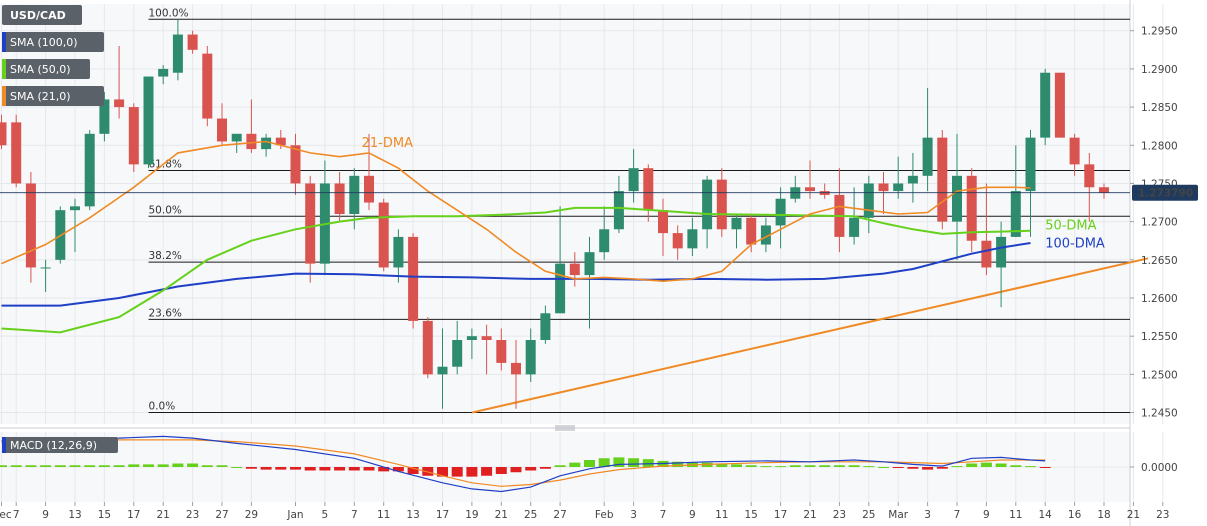 The height and width of the screenshot is (526, 1207). I want to click on y-tick-label: 1.2950, so click(1159, 32).